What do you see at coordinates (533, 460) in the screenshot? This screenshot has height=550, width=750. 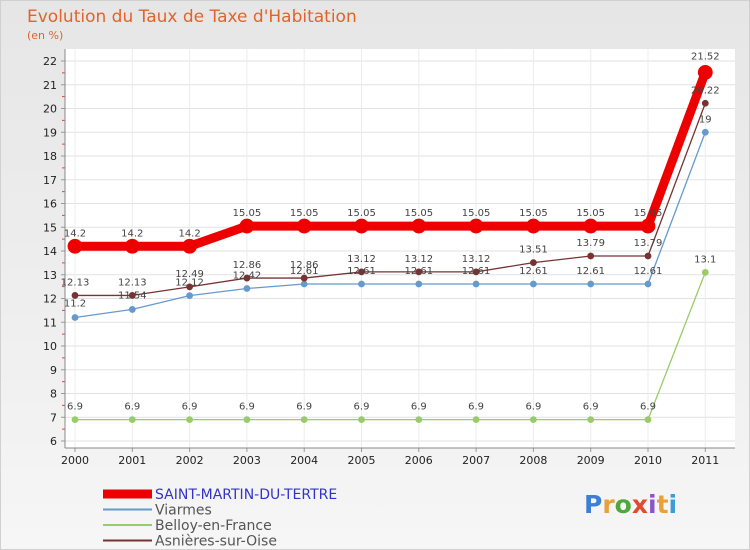 I see `x-tick-label: 2008` at bounding box center [533, 460].